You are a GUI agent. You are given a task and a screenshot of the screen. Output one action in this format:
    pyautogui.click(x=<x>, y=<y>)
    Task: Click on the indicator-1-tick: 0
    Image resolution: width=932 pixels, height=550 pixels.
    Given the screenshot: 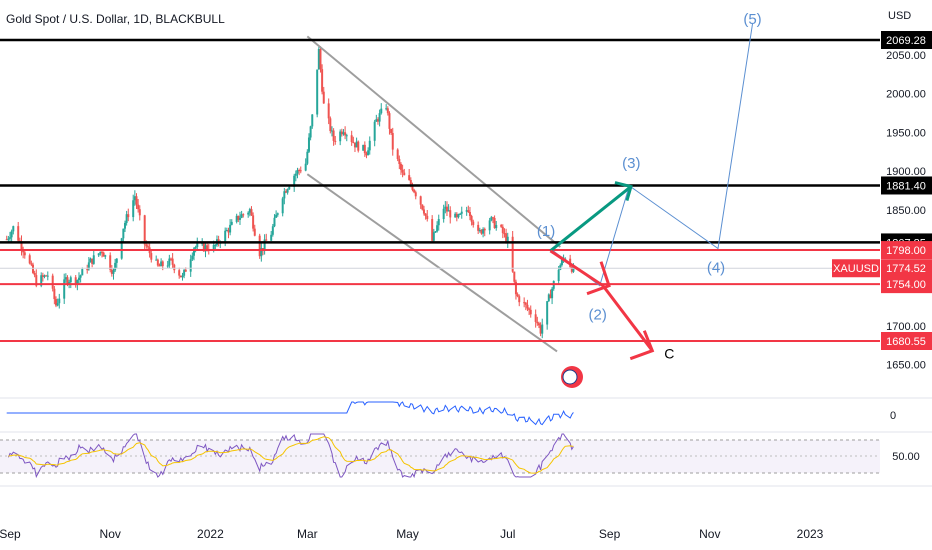 What is the action you would take?
    pyautogui.click(x=893, y=416)
    